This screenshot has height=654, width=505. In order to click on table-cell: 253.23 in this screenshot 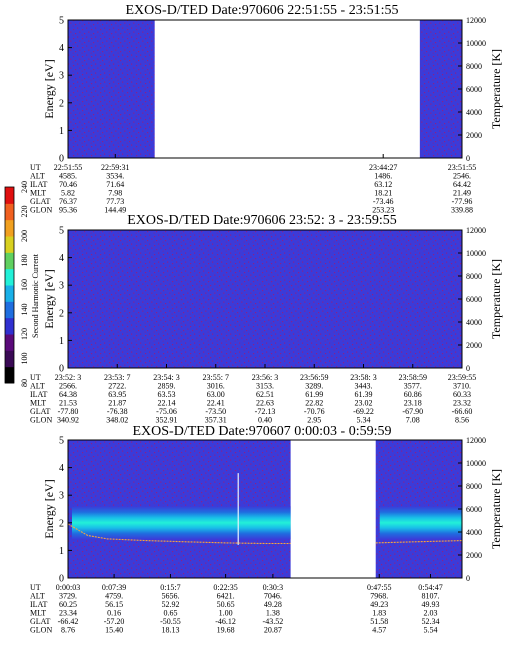, I will do `click(383, 210)`.